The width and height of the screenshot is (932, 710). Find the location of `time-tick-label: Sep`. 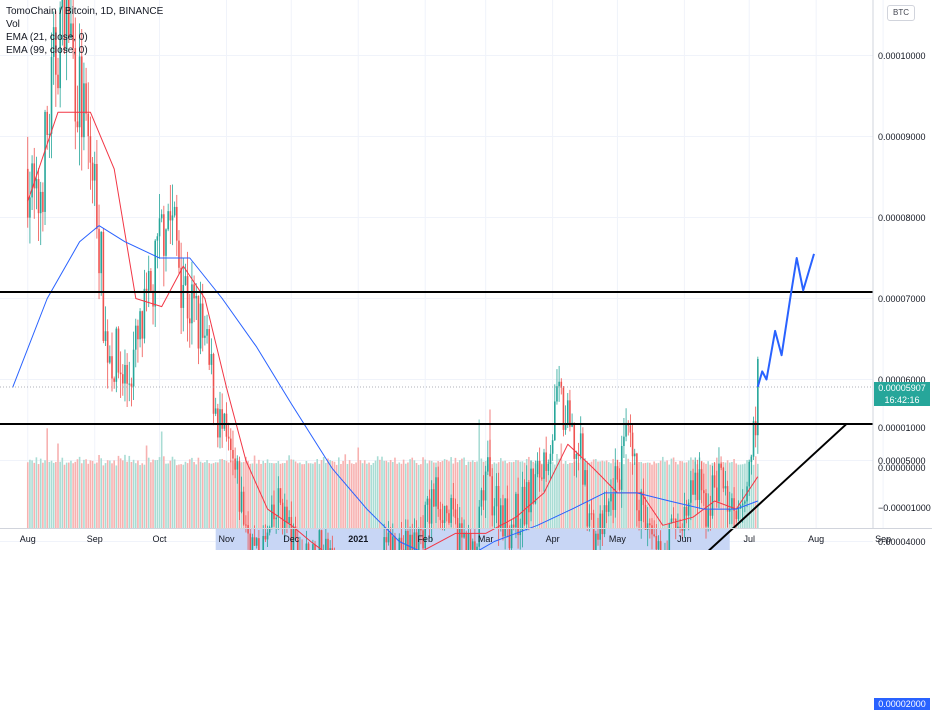

time-tick-label: Sep is located at coordinates (883, 539).